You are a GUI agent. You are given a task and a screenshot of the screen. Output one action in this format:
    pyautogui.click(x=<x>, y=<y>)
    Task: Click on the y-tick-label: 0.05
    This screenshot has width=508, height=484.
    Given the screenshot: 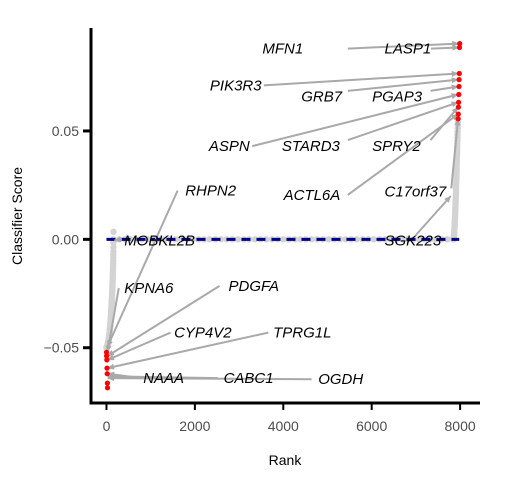 What is the action you would take?
    pyautogui.click(x=65, y=131)
    